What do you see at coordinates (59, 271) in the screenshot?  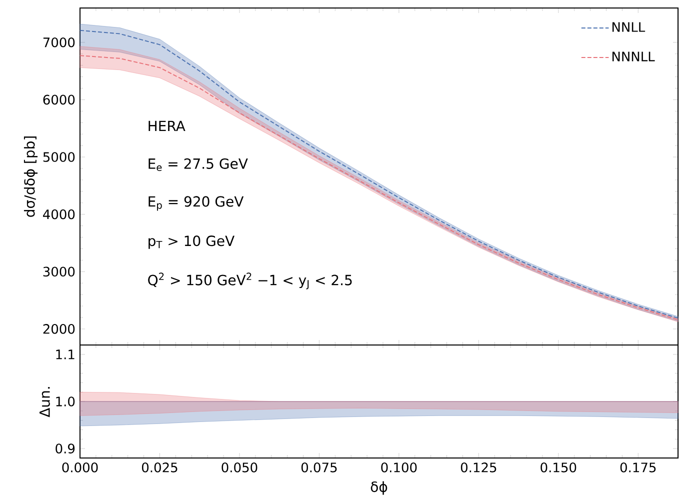 I see `y-tick-label: 3000` at bounding box center [59, 271].